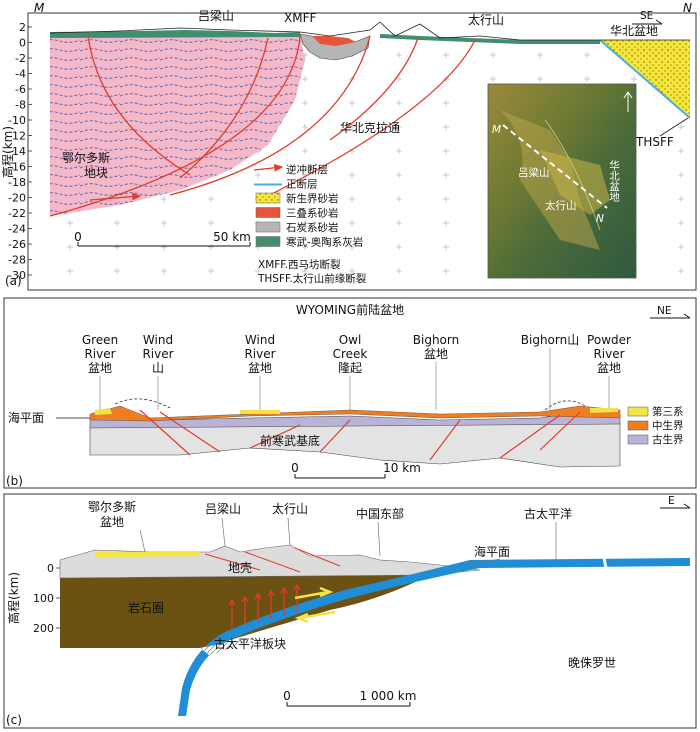  Describe the element at coordinates (369, 31) in the screenshot. I see `surface-profile-a` at that location.